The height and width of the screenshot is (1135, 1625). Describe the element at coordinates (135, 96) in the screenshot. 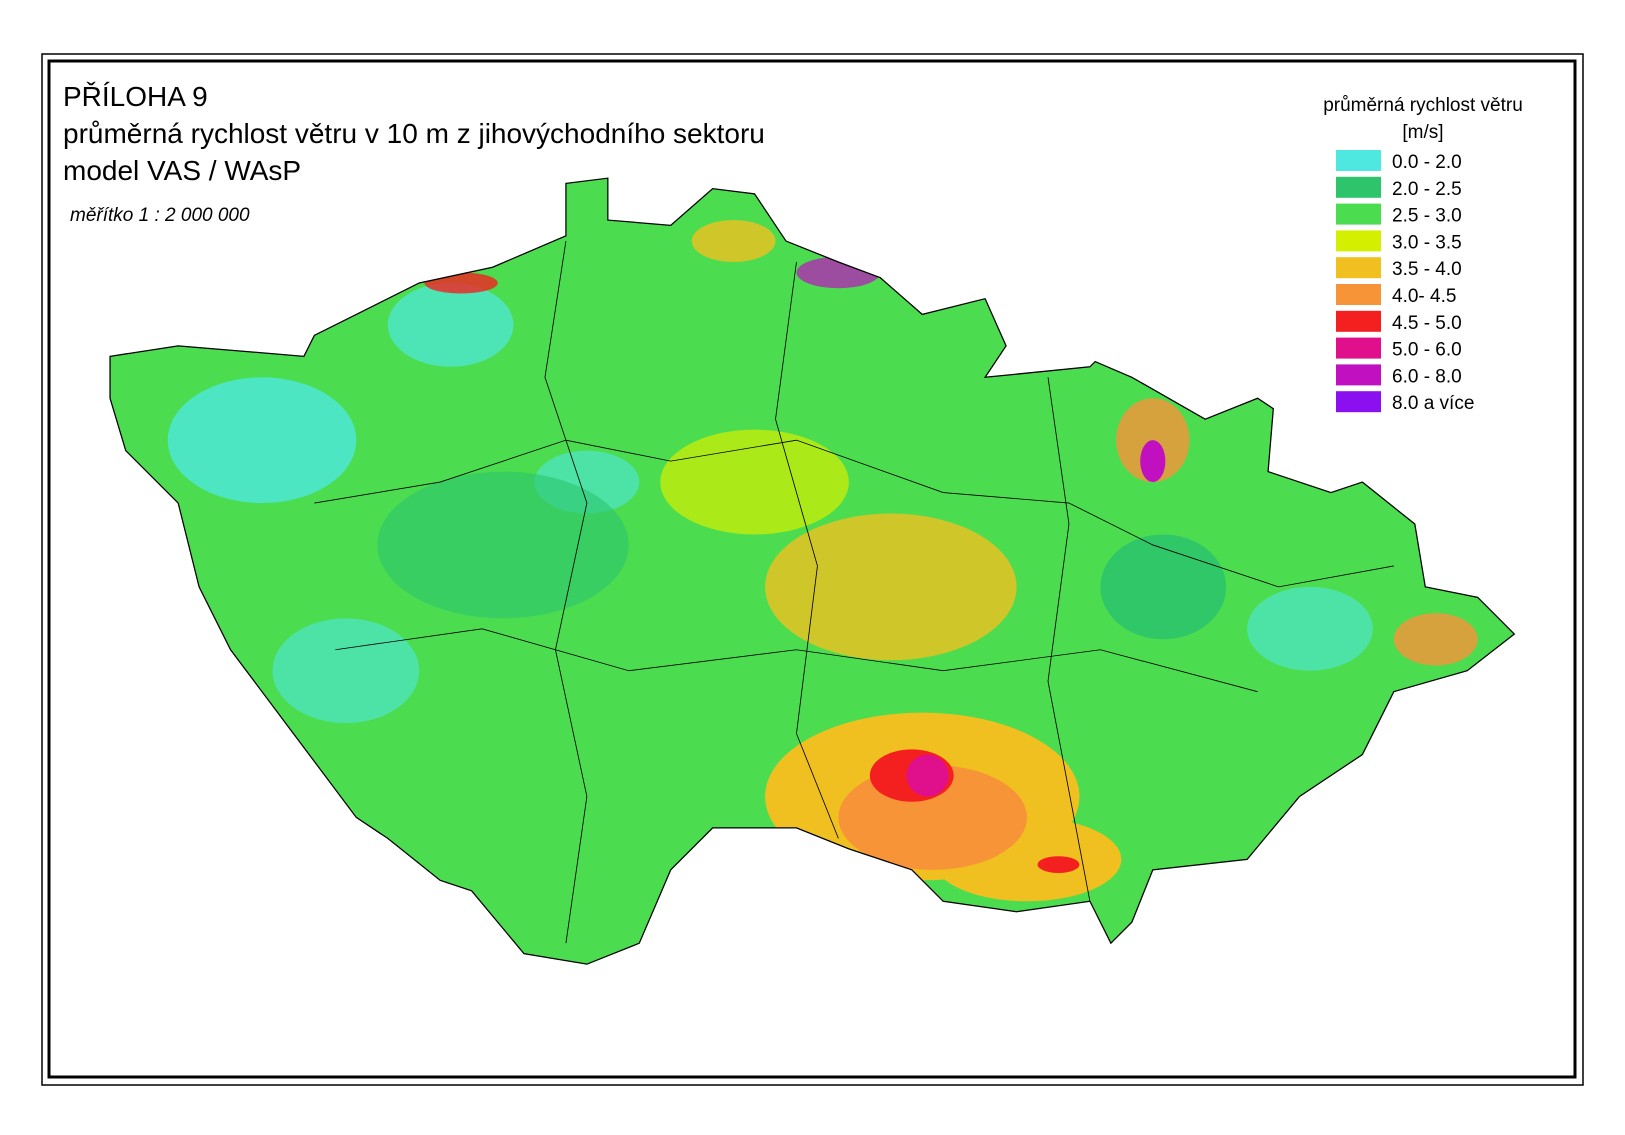

I see `map-title: PŘÍLOHA 9` at that location.